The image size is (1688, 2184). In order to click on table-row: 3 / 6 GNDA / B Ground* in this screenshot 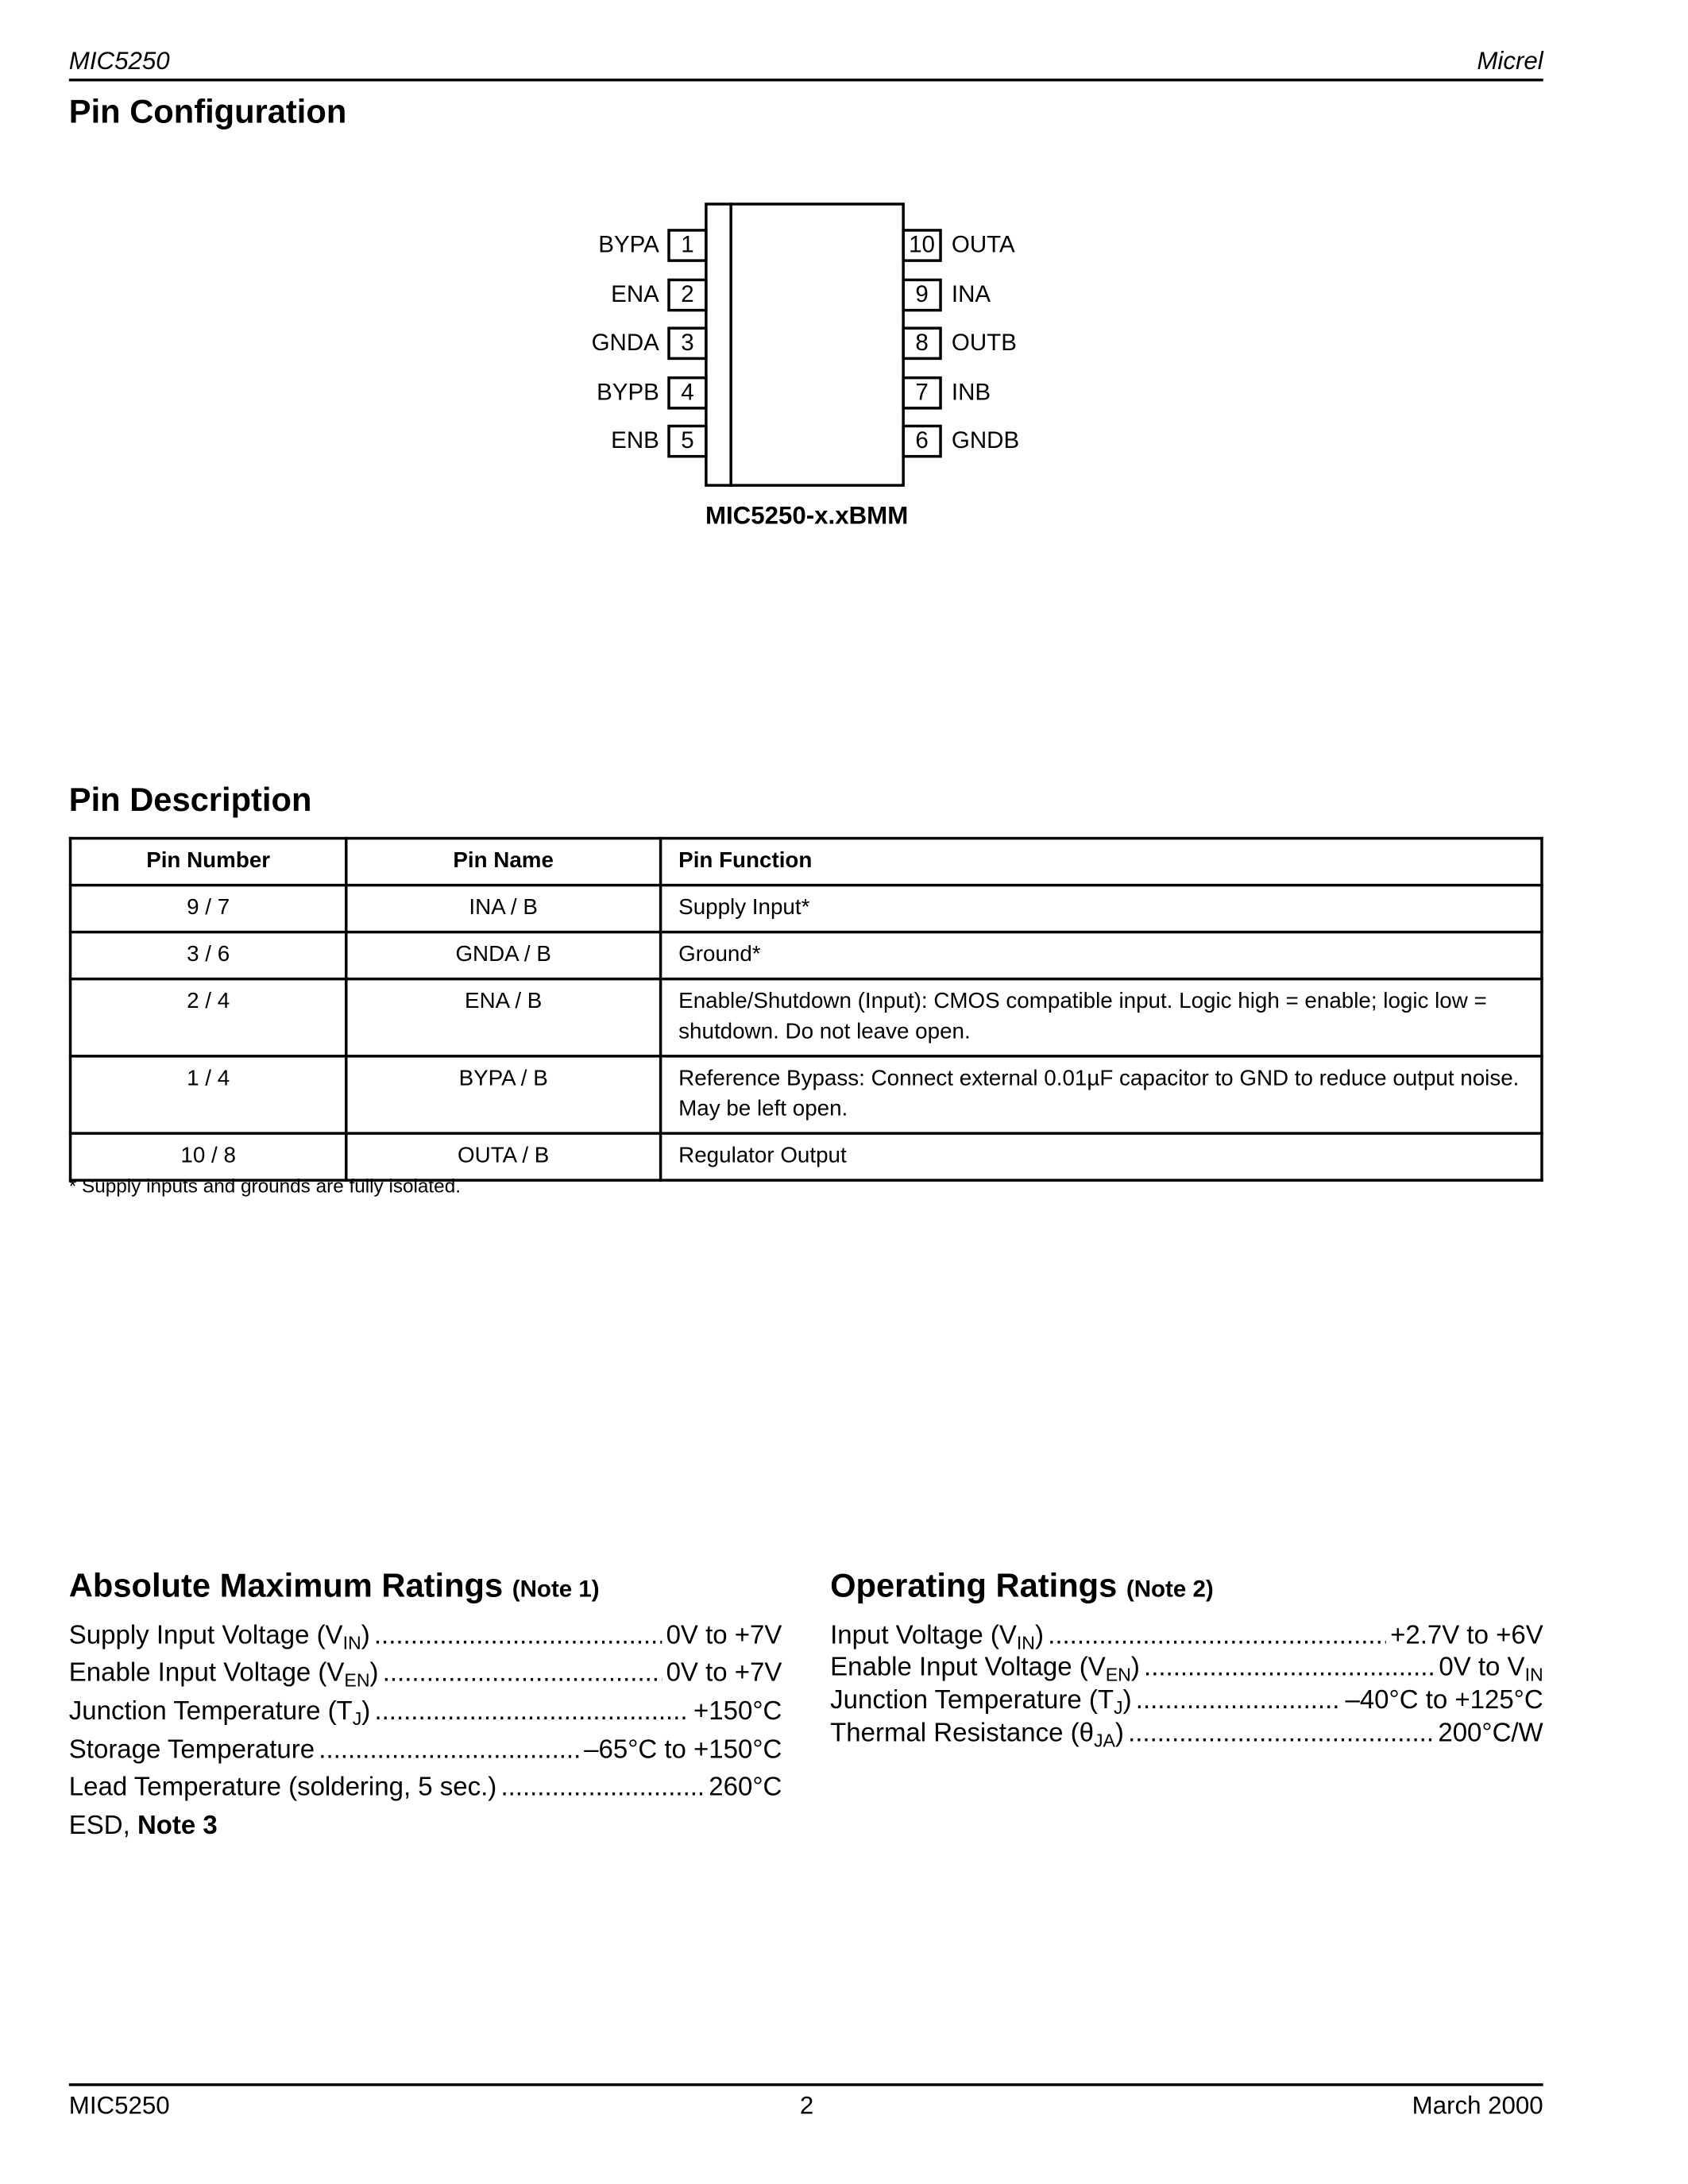, I will do `click(806, 955)`.